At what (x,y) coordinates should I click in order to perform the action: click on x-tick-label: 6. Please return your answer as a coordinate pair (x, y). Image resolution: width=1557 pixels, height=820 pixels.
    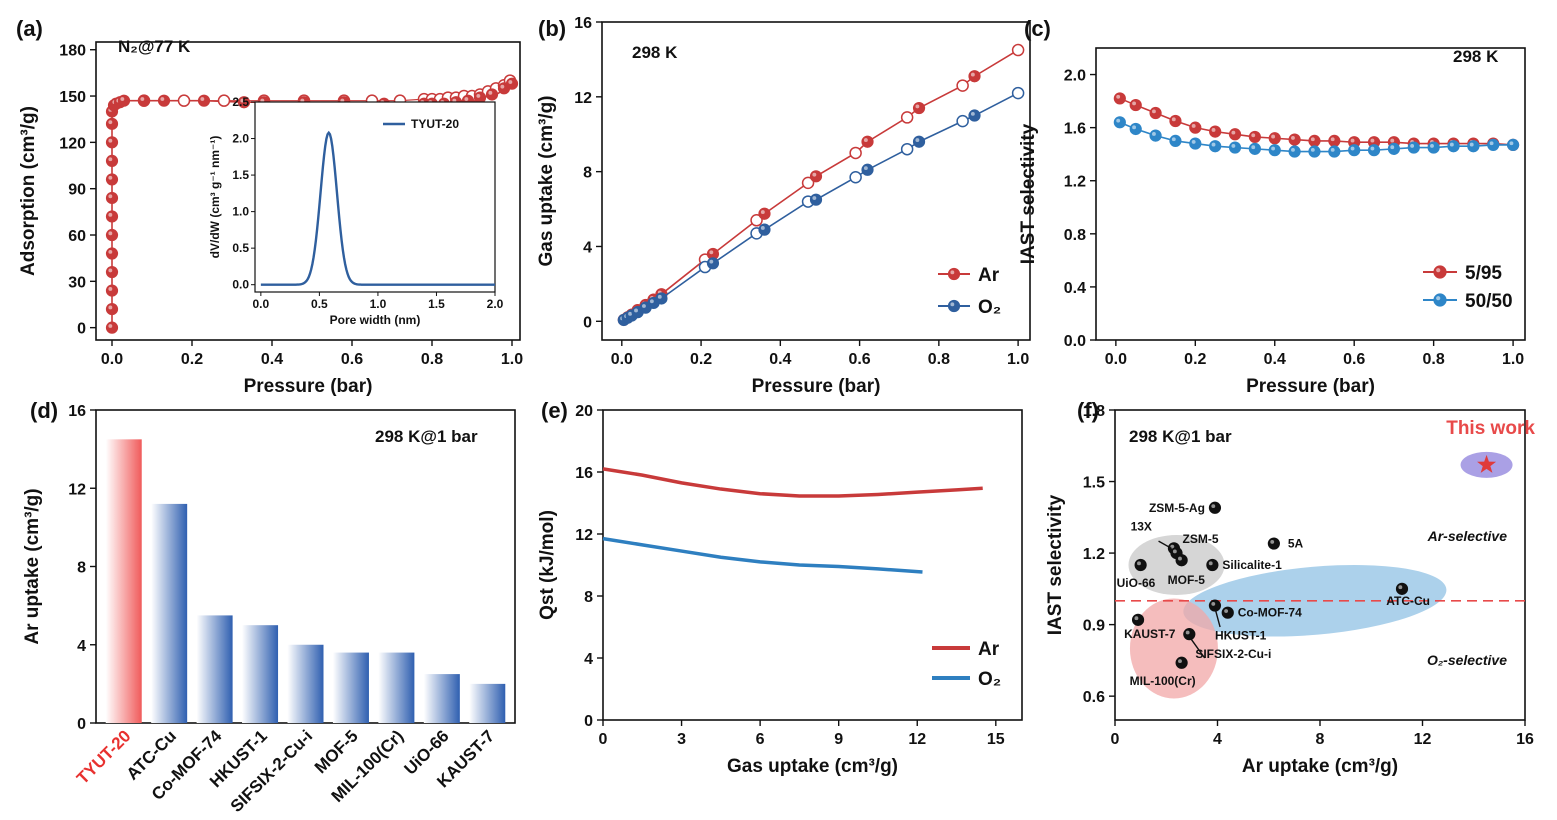
    Looking at the image, I should click on (760, 739).